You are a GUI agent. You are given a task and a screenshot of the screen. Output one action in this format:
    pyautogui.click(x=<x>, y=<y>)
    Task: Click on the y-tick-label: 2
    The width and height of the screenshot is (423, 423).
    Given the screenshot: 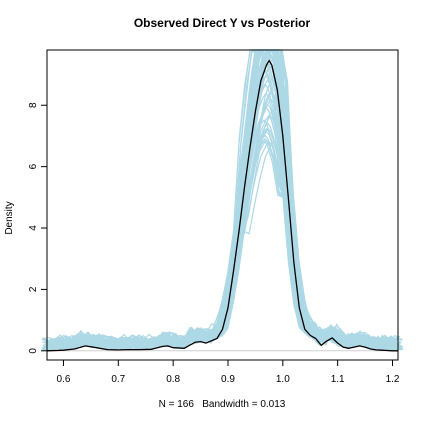 What is the action you would take?
    pyautogui.click(x=33, y=289)
    